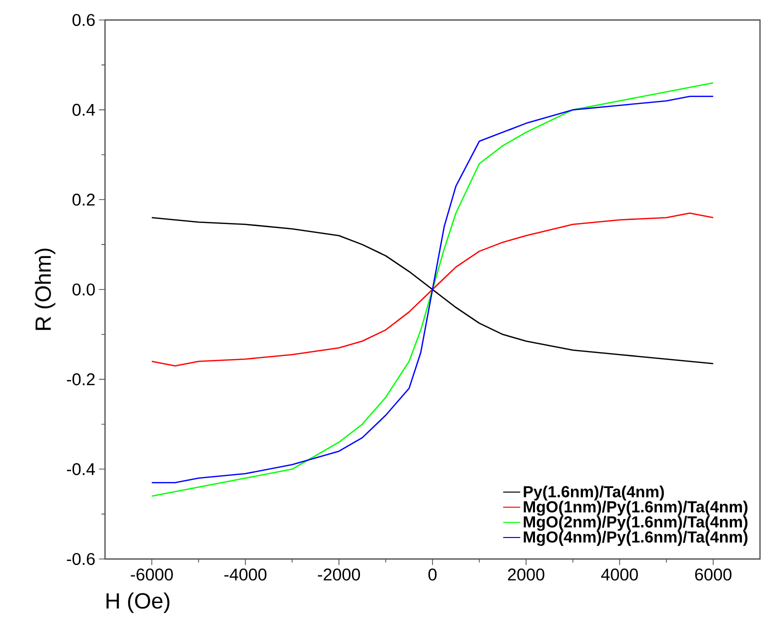 This screenshot has width=767, height=644. Describe the element at coordinates (636, 538) in the screenshot. I see `legend-label: MgO(4nm)/Py(1.6nm)/Ta(4nm)` at that location.